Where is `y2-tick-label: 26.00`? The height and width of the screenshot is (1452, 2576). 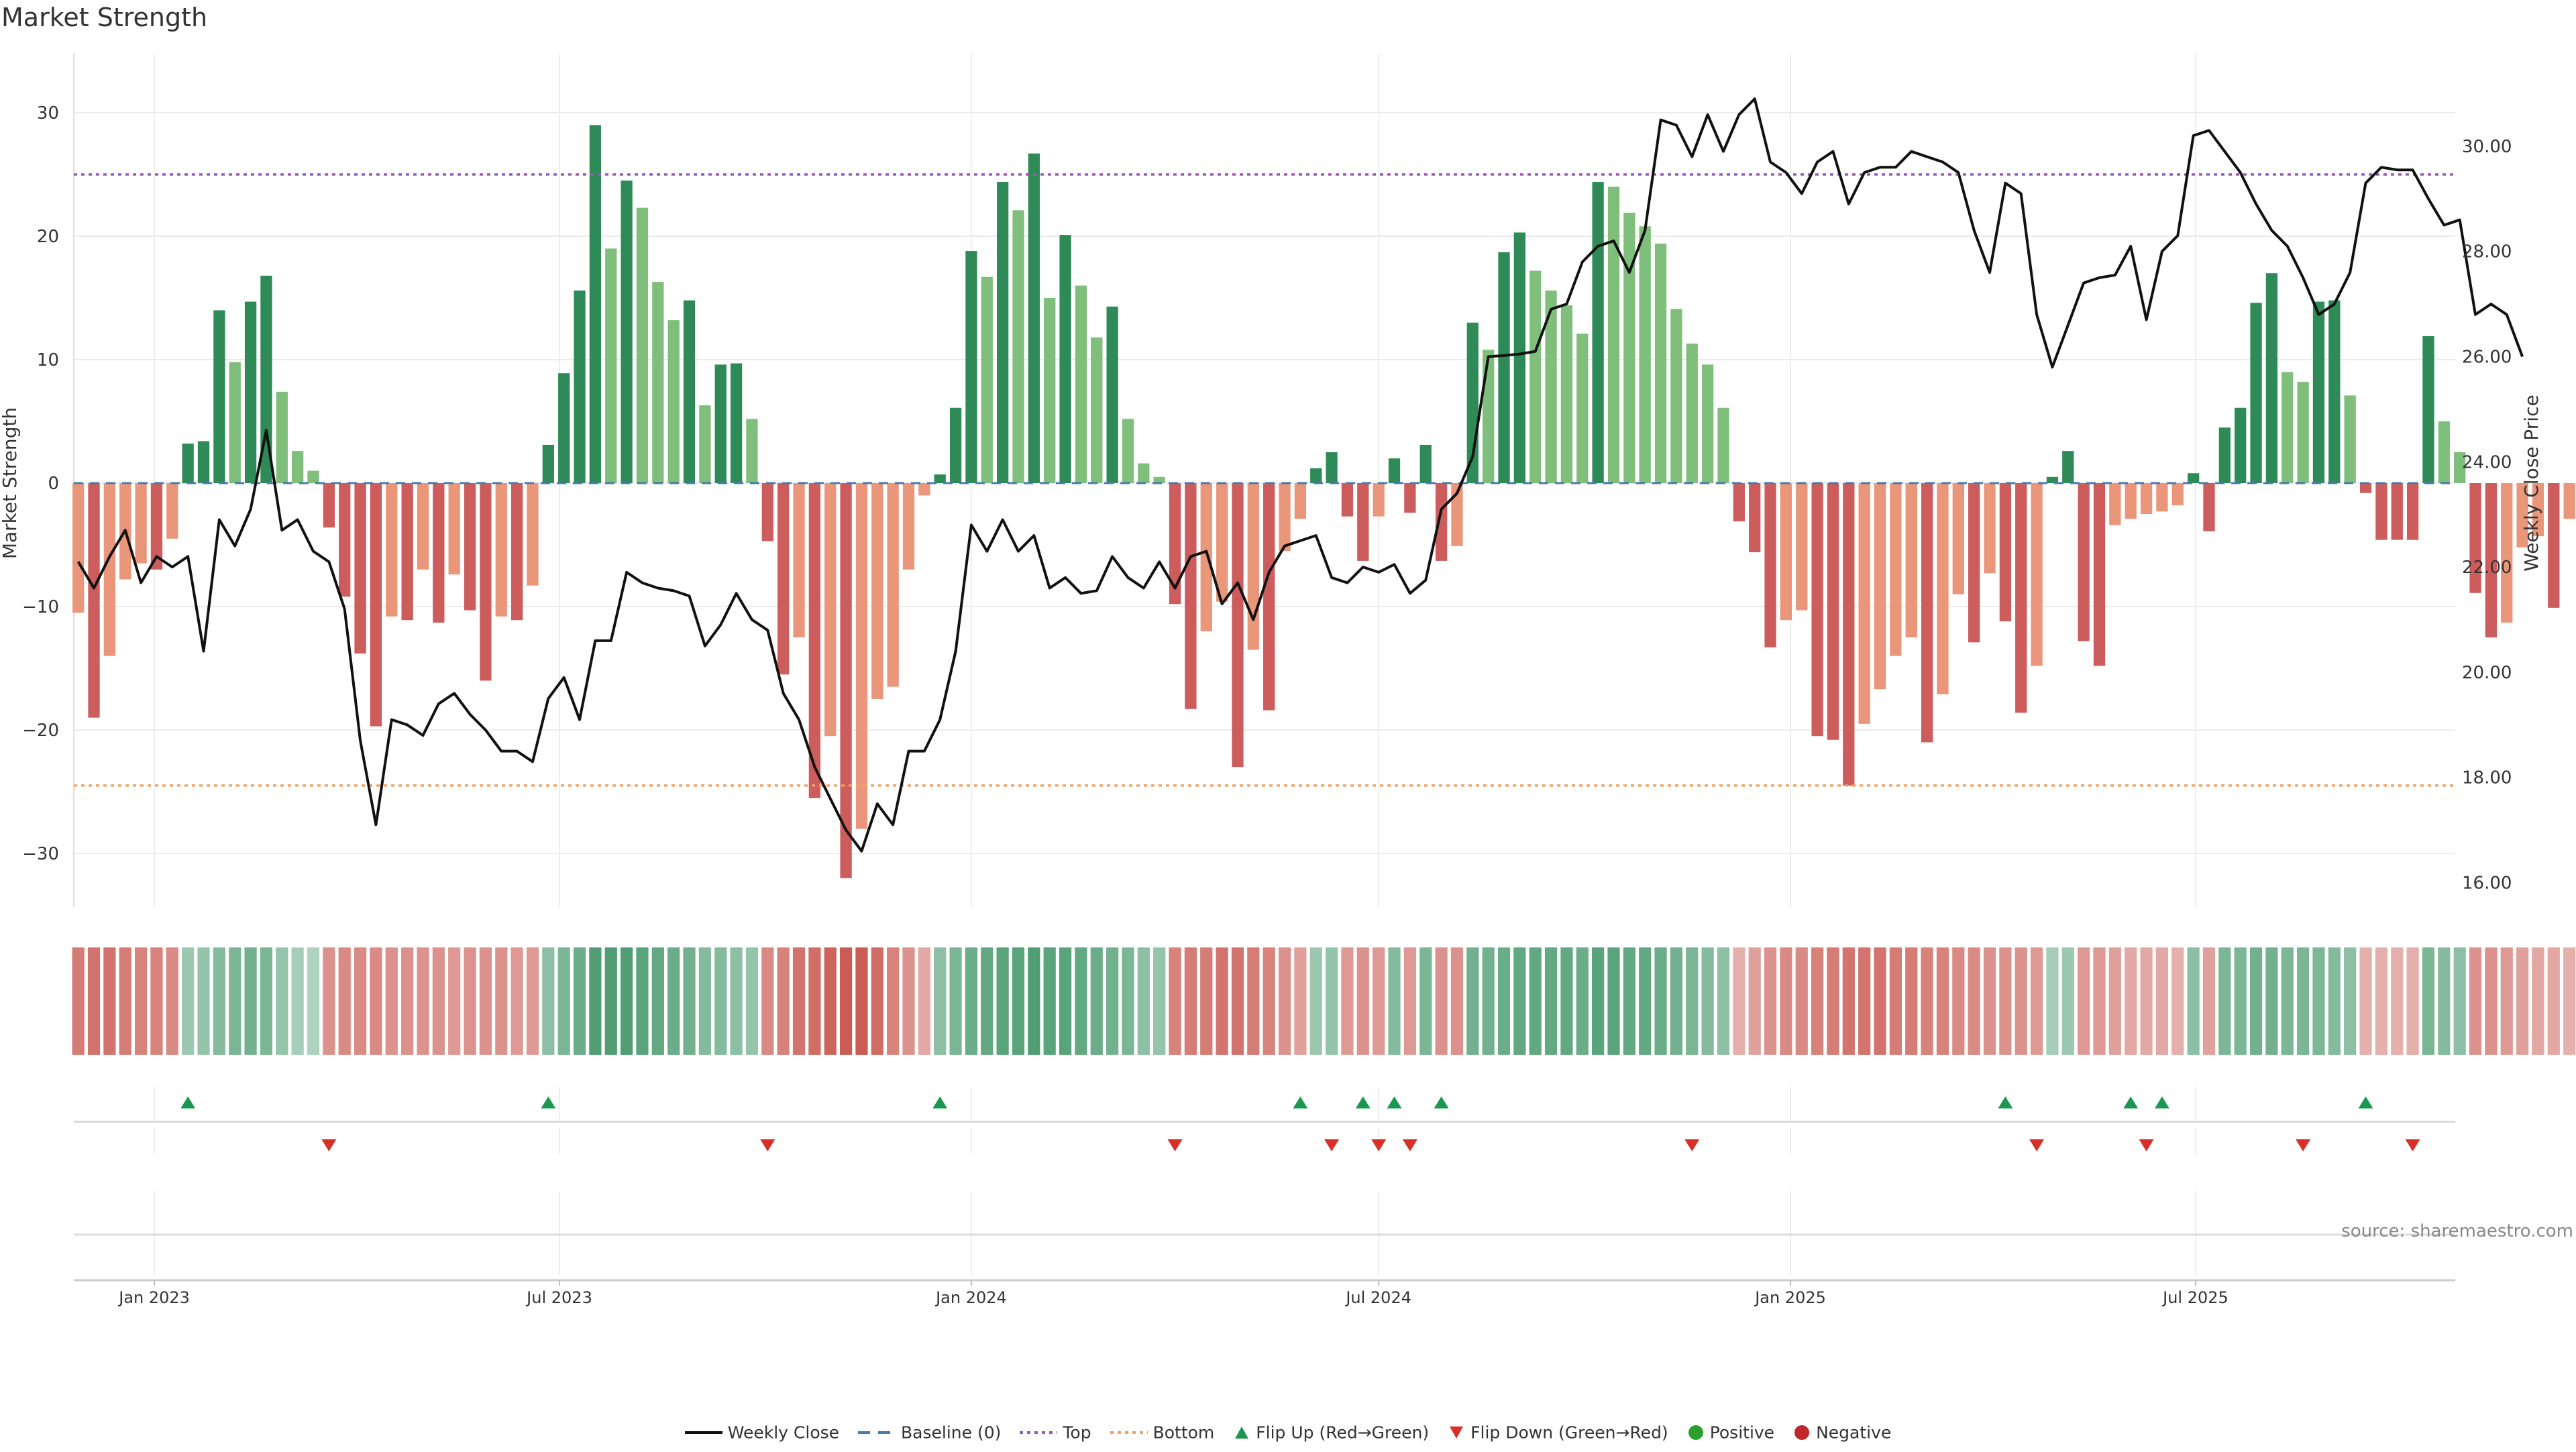
y2-tick-label: 26.00 is located at coordinates (2487, 358).